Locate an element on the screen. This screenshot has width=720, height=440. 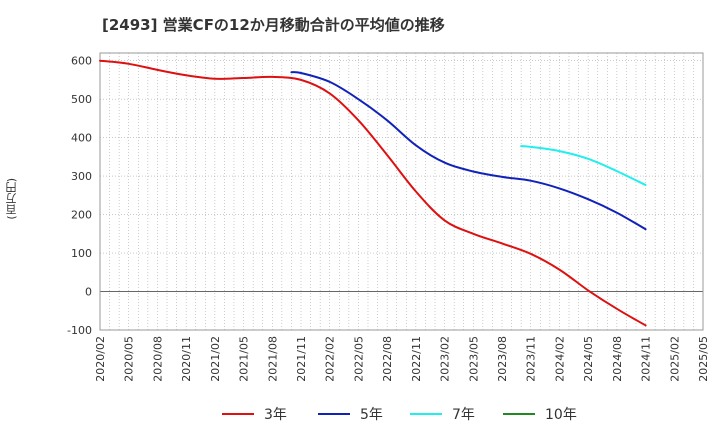
legend: 3年 5年 7年 10年 is located at coordinates (399, 415).